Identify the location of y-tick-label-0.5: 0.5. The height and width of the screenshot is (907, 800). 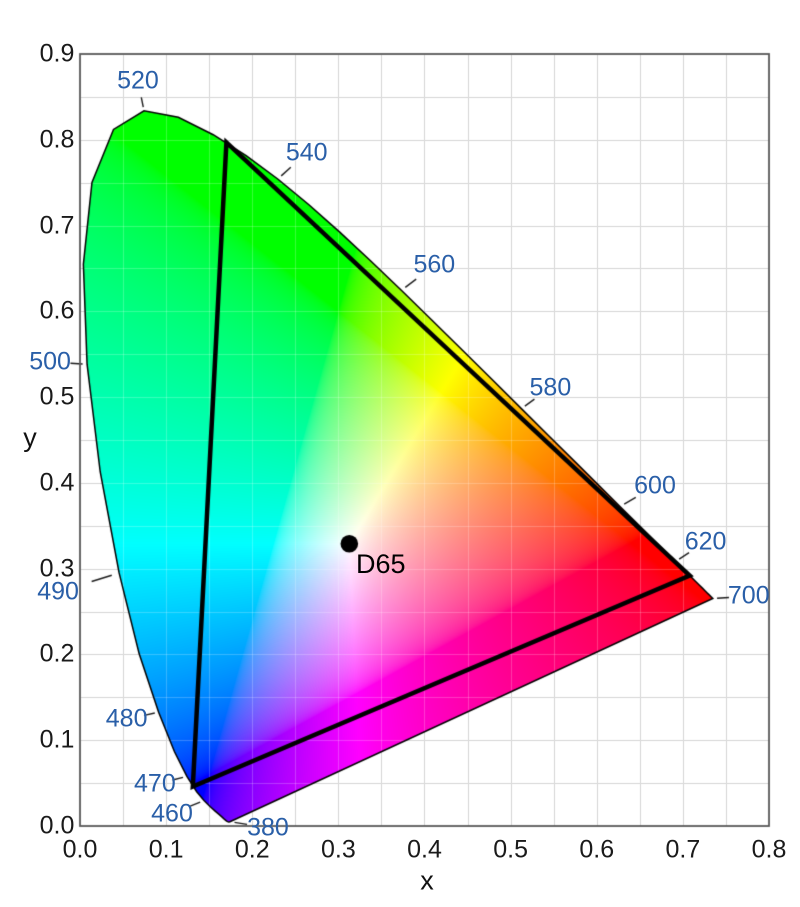
(57, 396).